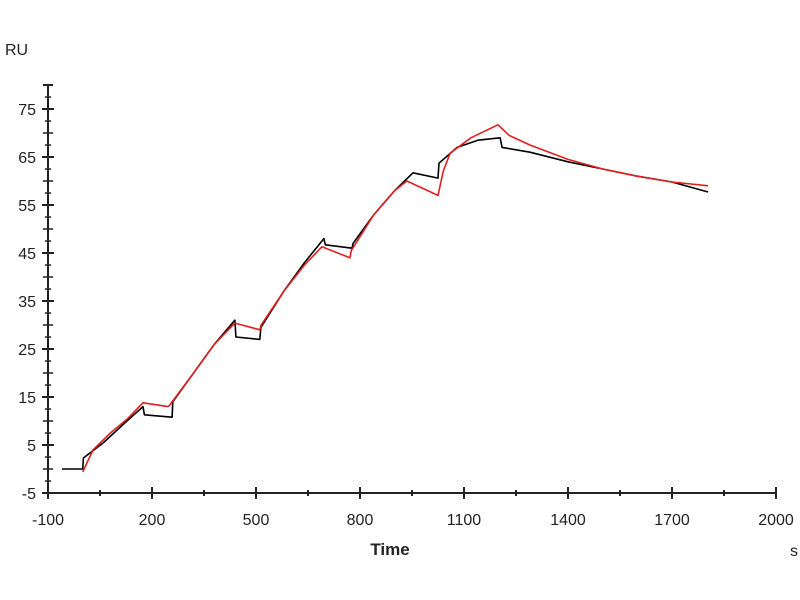  I want to click on x-tick-label: -100, so click(48, 520).